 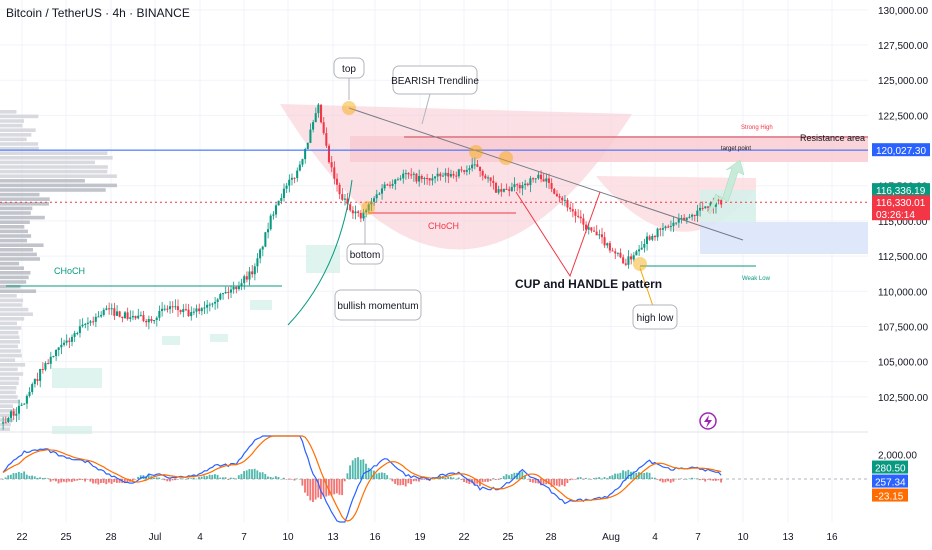 What do you see at coordinates (365, 255) in the screenshot?
I see `bottom-label-text: bottom` at bounding box center [365, 255].